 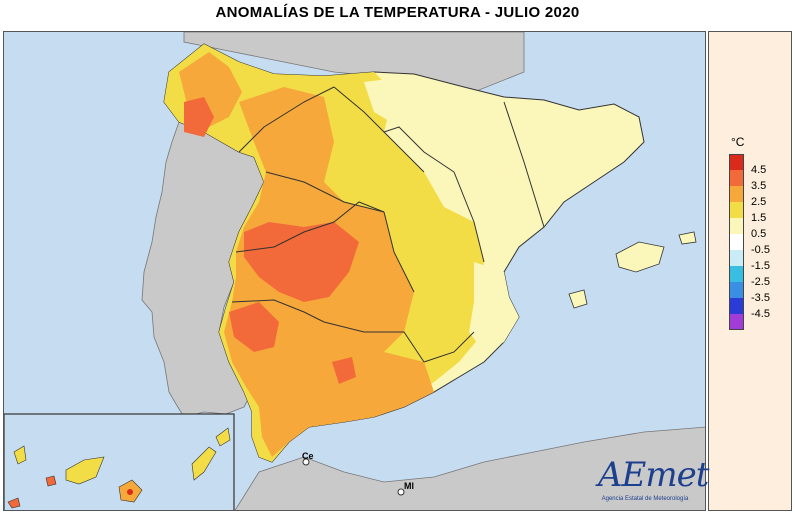 What do you see at coordinates (401, 492) in the screenshot?
I see `melilla-marker` at bounding box center [401, 492].